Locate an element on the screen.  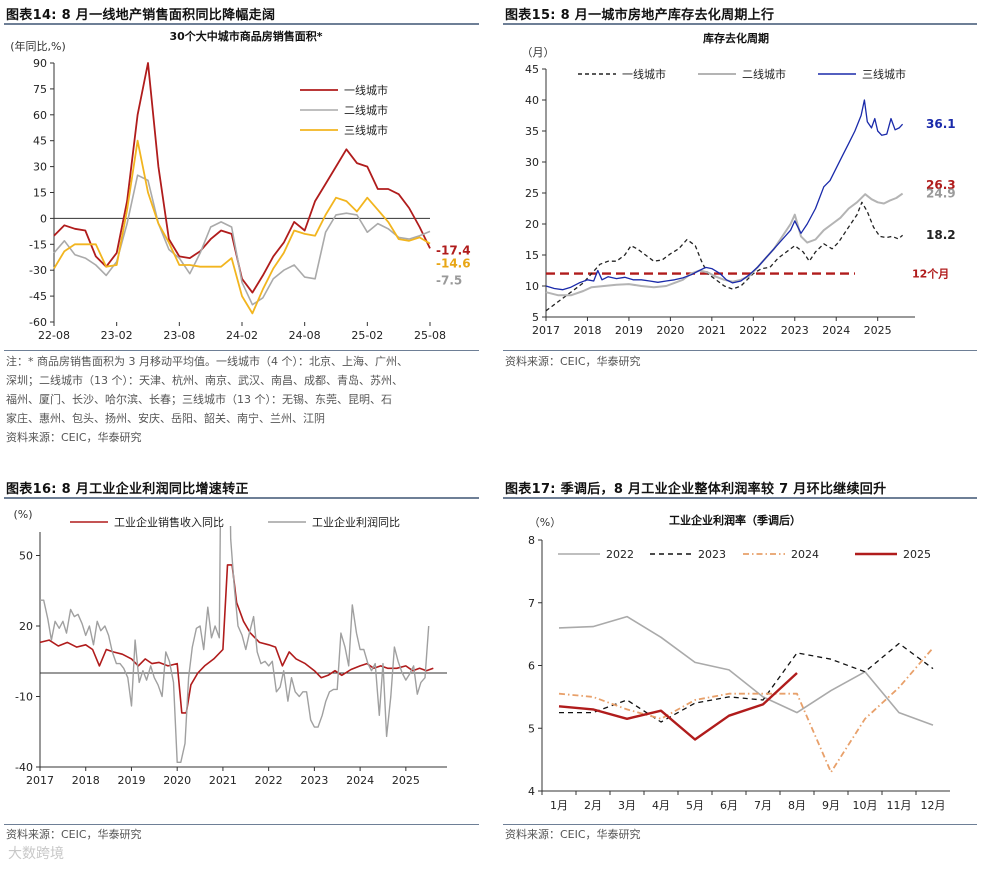
series-line-2024 is located at coordinates (746, 710).